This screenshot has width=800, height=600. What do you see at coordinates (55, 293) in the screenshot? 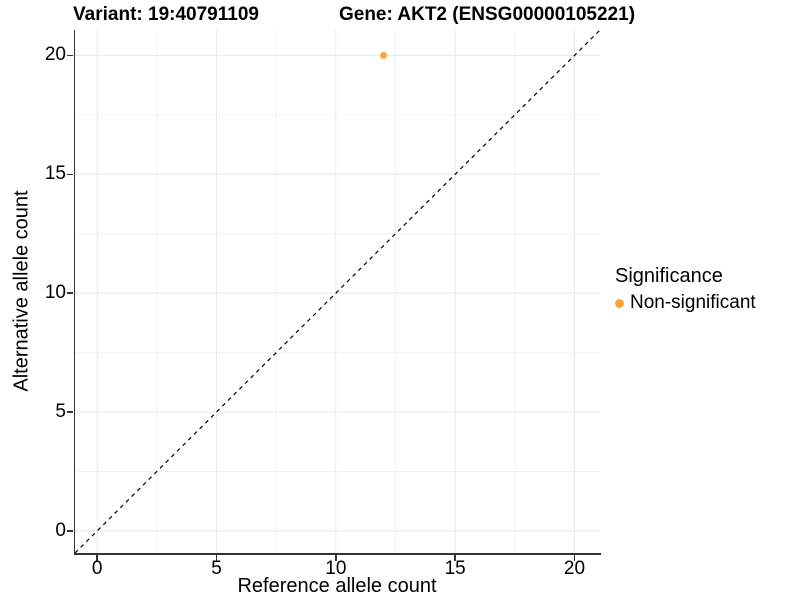
I see `y-tick-label: 10` at bounding box center [55, 293].